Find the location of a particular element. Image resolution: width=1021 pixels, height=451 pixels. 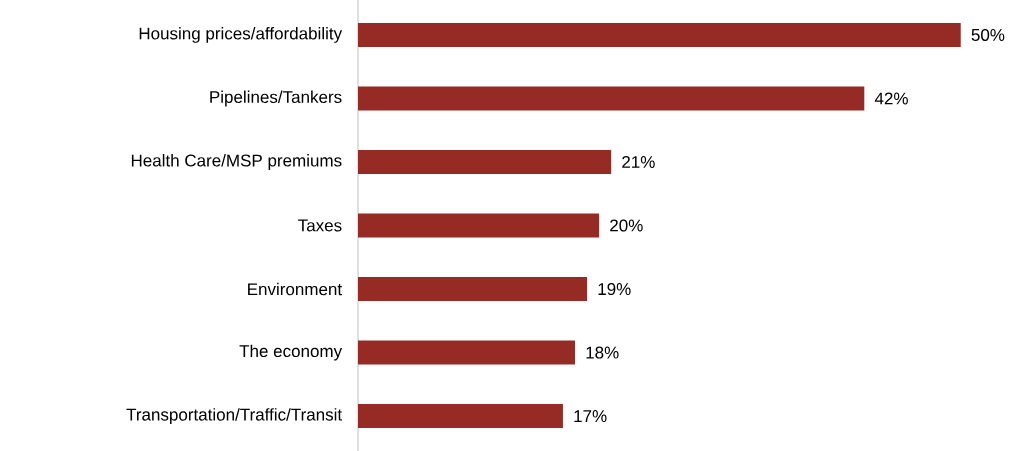

data-label: 50% is located at coordinates (988, 34).